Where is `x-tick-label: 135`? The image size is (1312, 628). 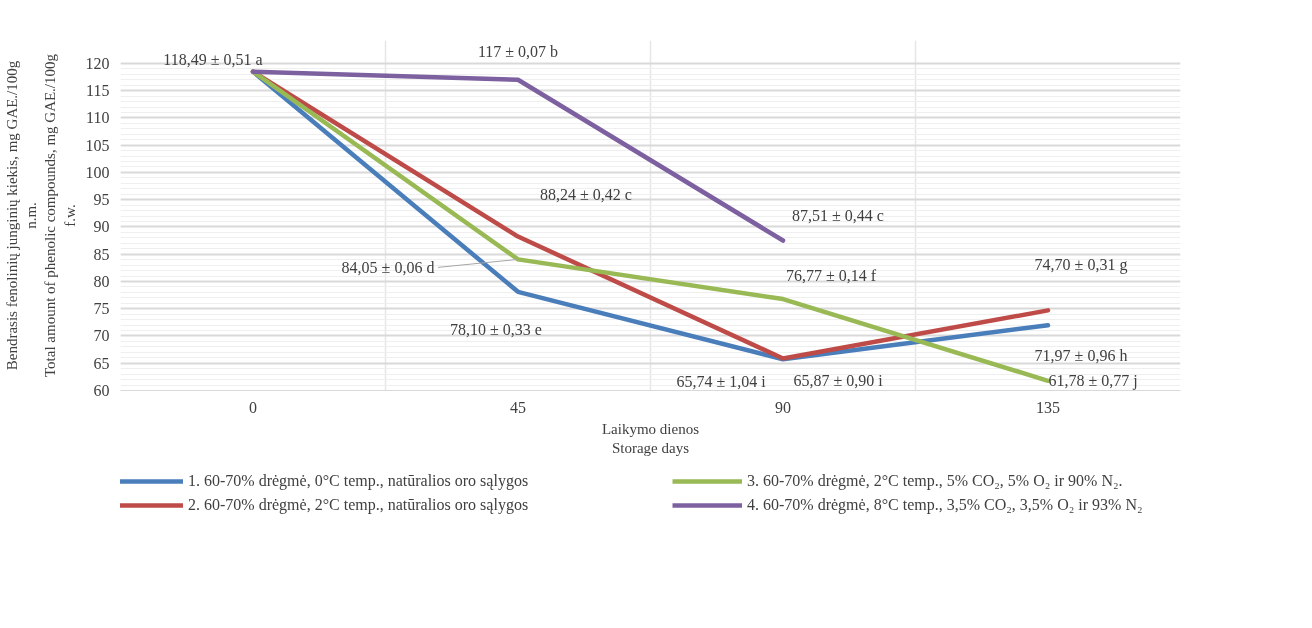
x-tick-label: 135 is located at coordinates (1048, 407).